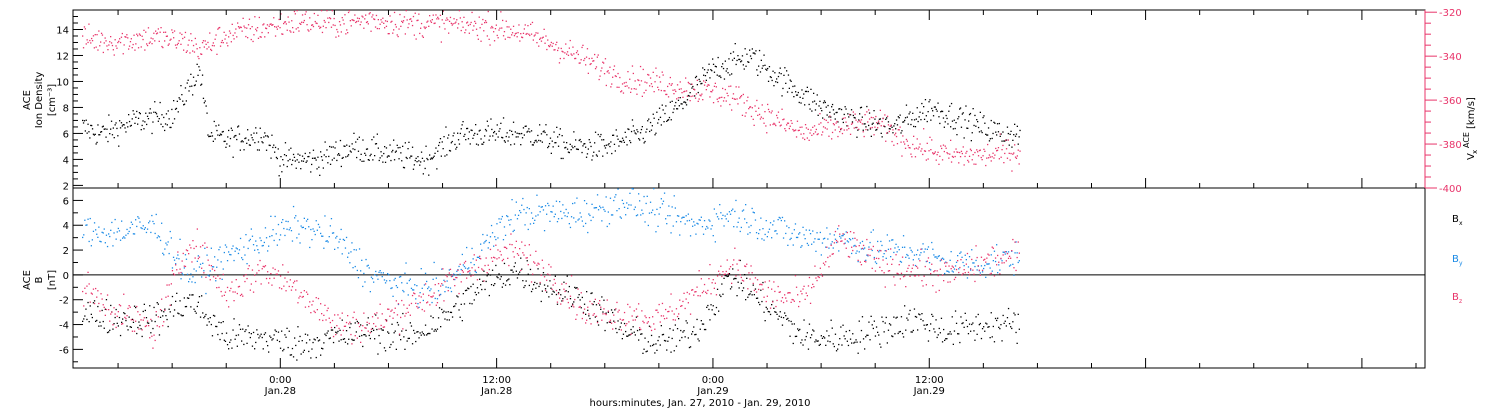 This screenshot has height=410, width=1500. I want to click on tick-label: -320, so click(1450, 13).